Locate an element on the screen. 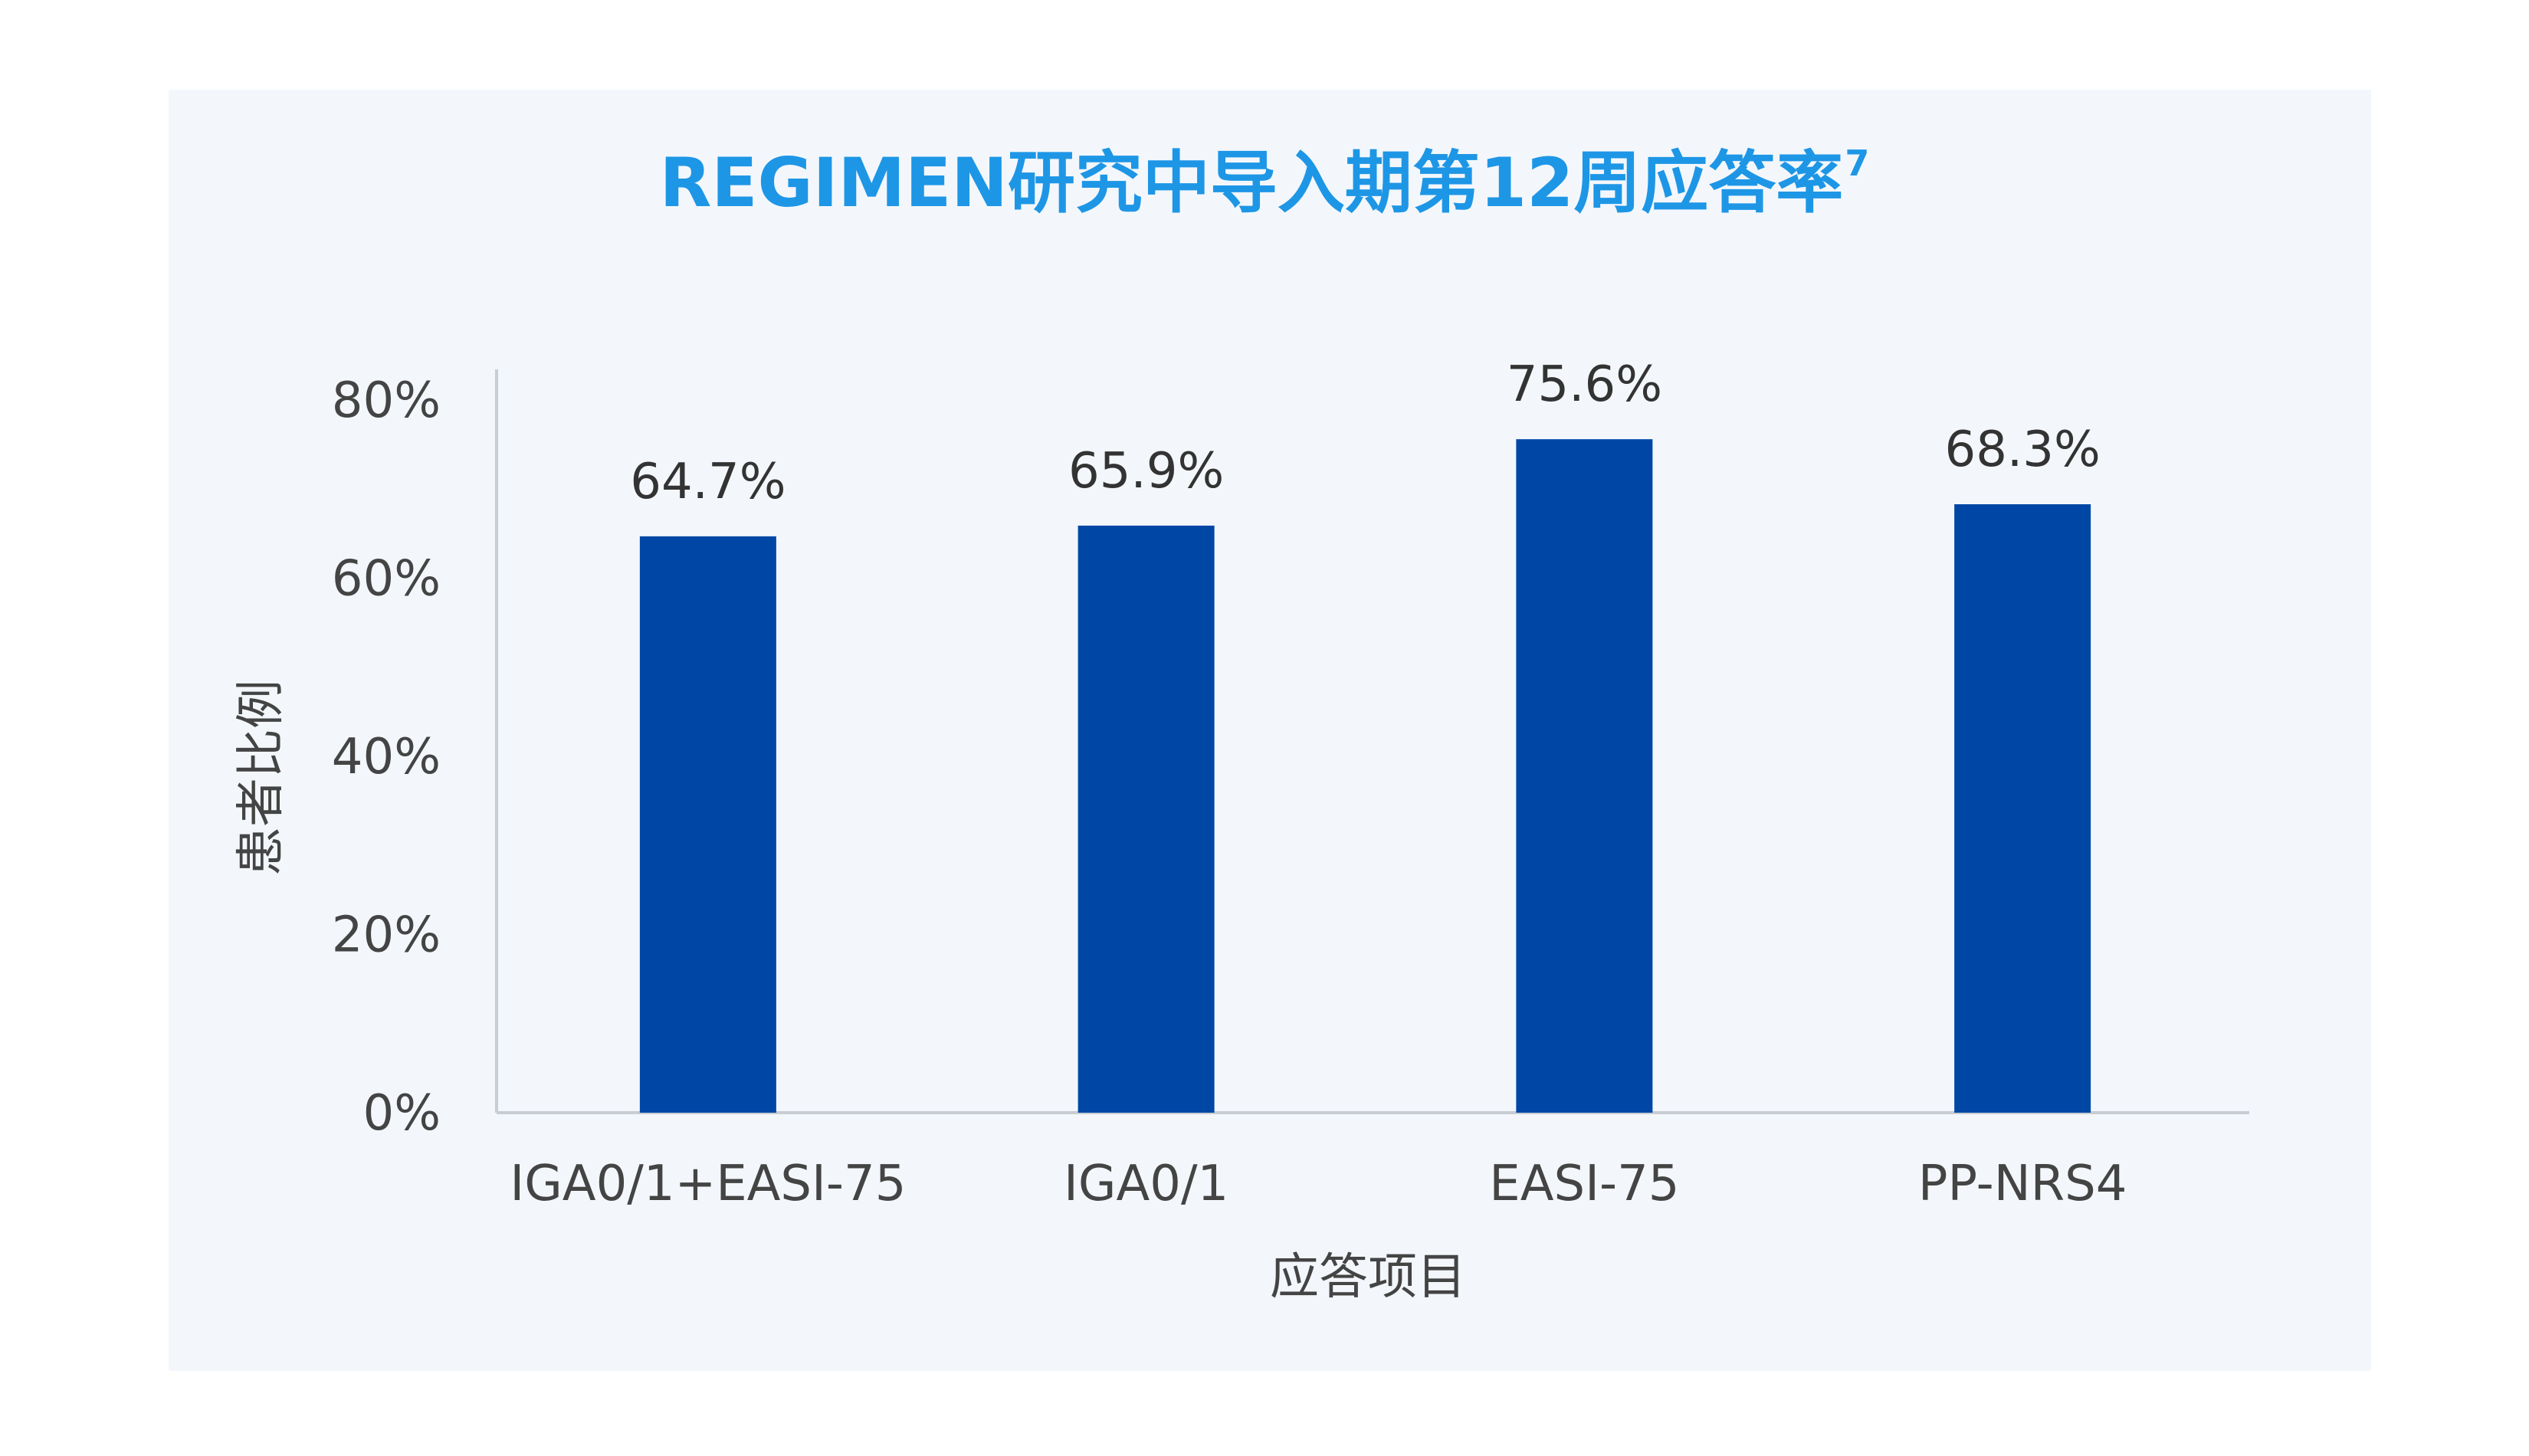  category-label: IGA0/1 is located at coordinates (1146, 1184).